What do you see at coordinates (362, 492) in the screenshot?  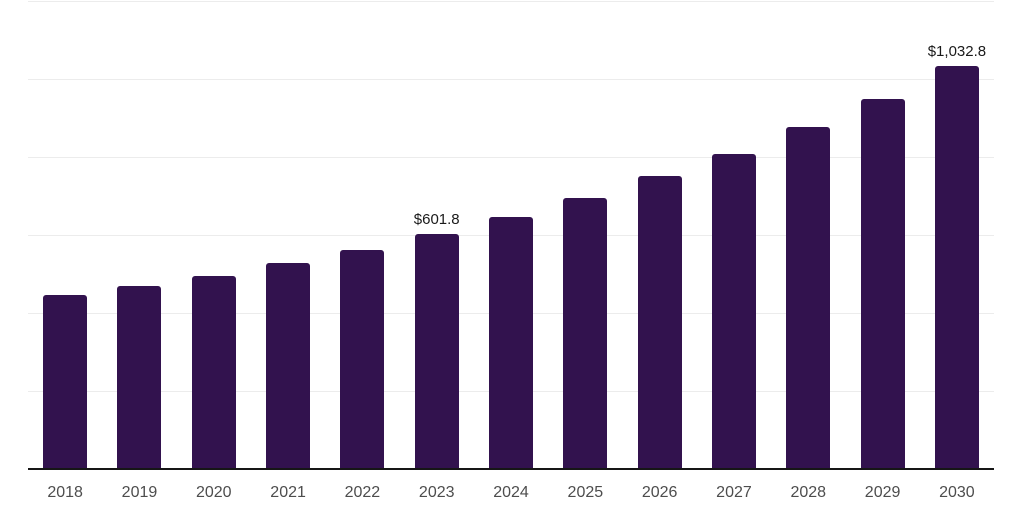 I see `x-axis-label: 2022` at bounding box center [362, 492].